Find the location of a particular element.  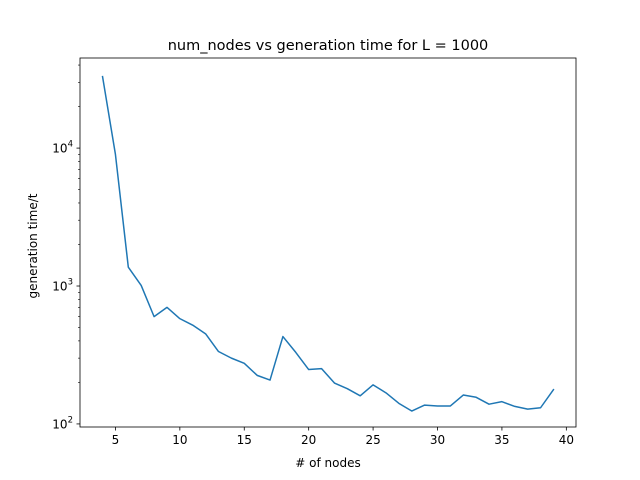

x-tick-label: 25 is located at coordinates (372, 440).